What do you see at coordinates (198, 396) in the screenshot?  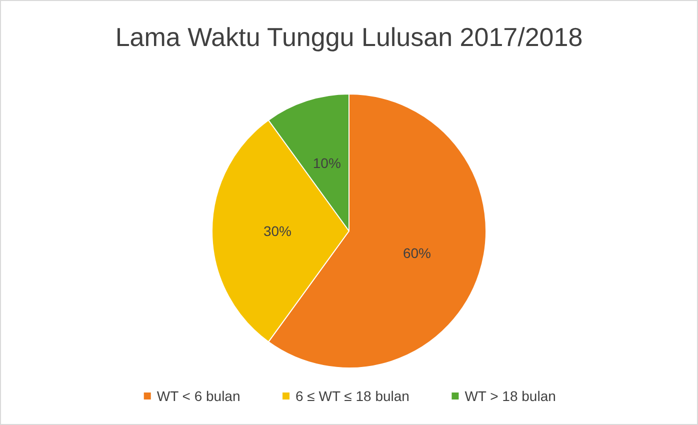 I see `legend-label: WT < 6 bulan` at bounding box center [198, 396].